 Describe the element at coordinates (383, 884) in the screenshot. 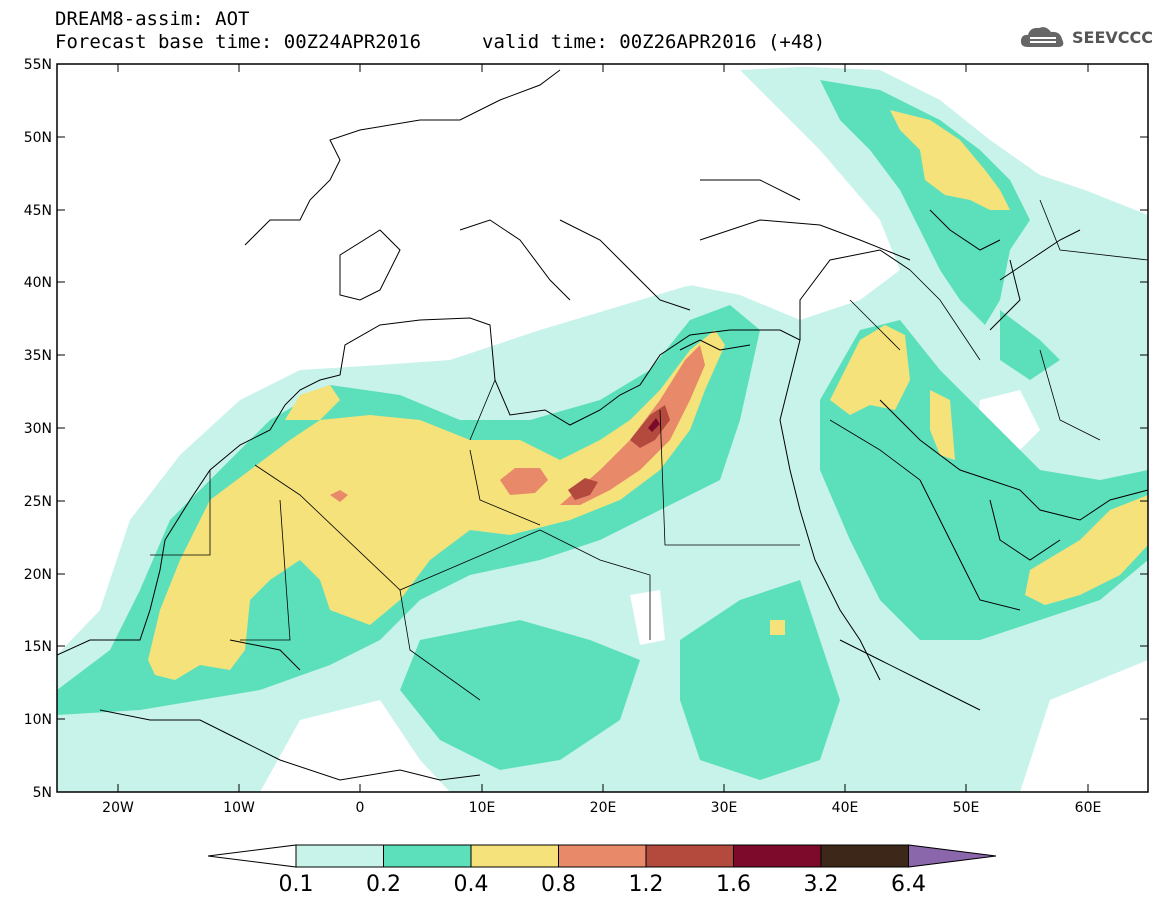

I see `colorbar-label: 0.2` at that location.